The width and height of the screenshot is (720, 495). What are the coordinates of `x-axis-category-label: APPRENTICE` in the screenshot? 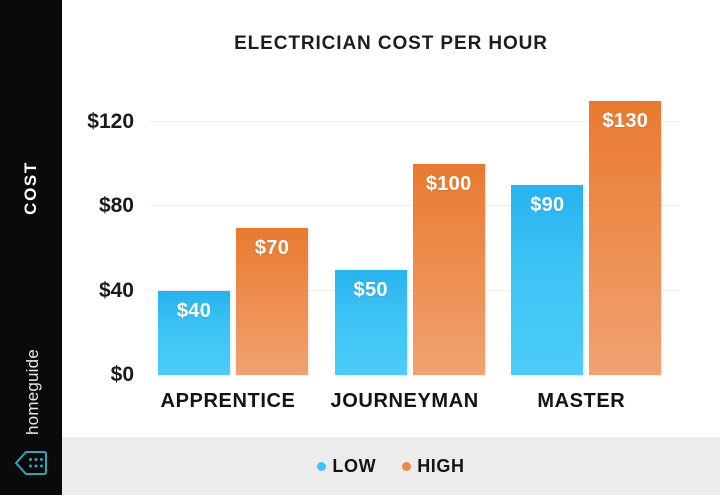 It's located at (228, 401).